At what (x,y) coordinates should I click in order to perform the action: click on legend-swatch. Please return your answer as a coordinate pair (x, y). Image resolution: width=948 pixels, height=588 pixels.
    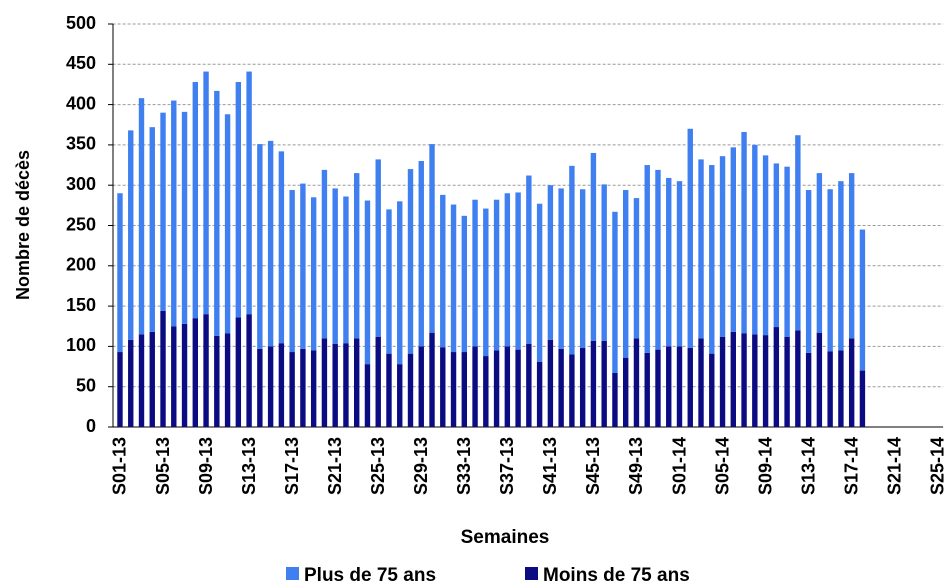
    Looking at the image, I should click on (531, 573).